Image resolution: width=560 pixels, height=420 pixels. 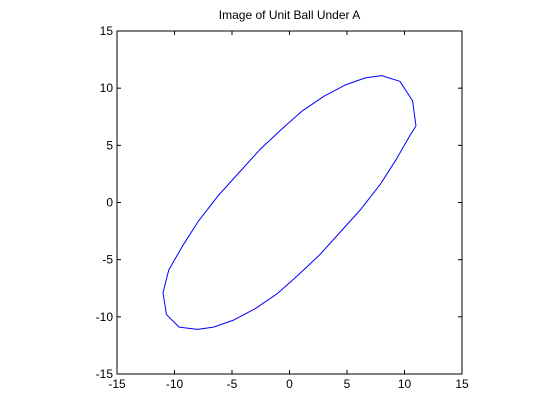 What do you see at coordinates (107, 88) in the screenshot?
I see `y-tick-label: 10` at bounding box center [107, 88].